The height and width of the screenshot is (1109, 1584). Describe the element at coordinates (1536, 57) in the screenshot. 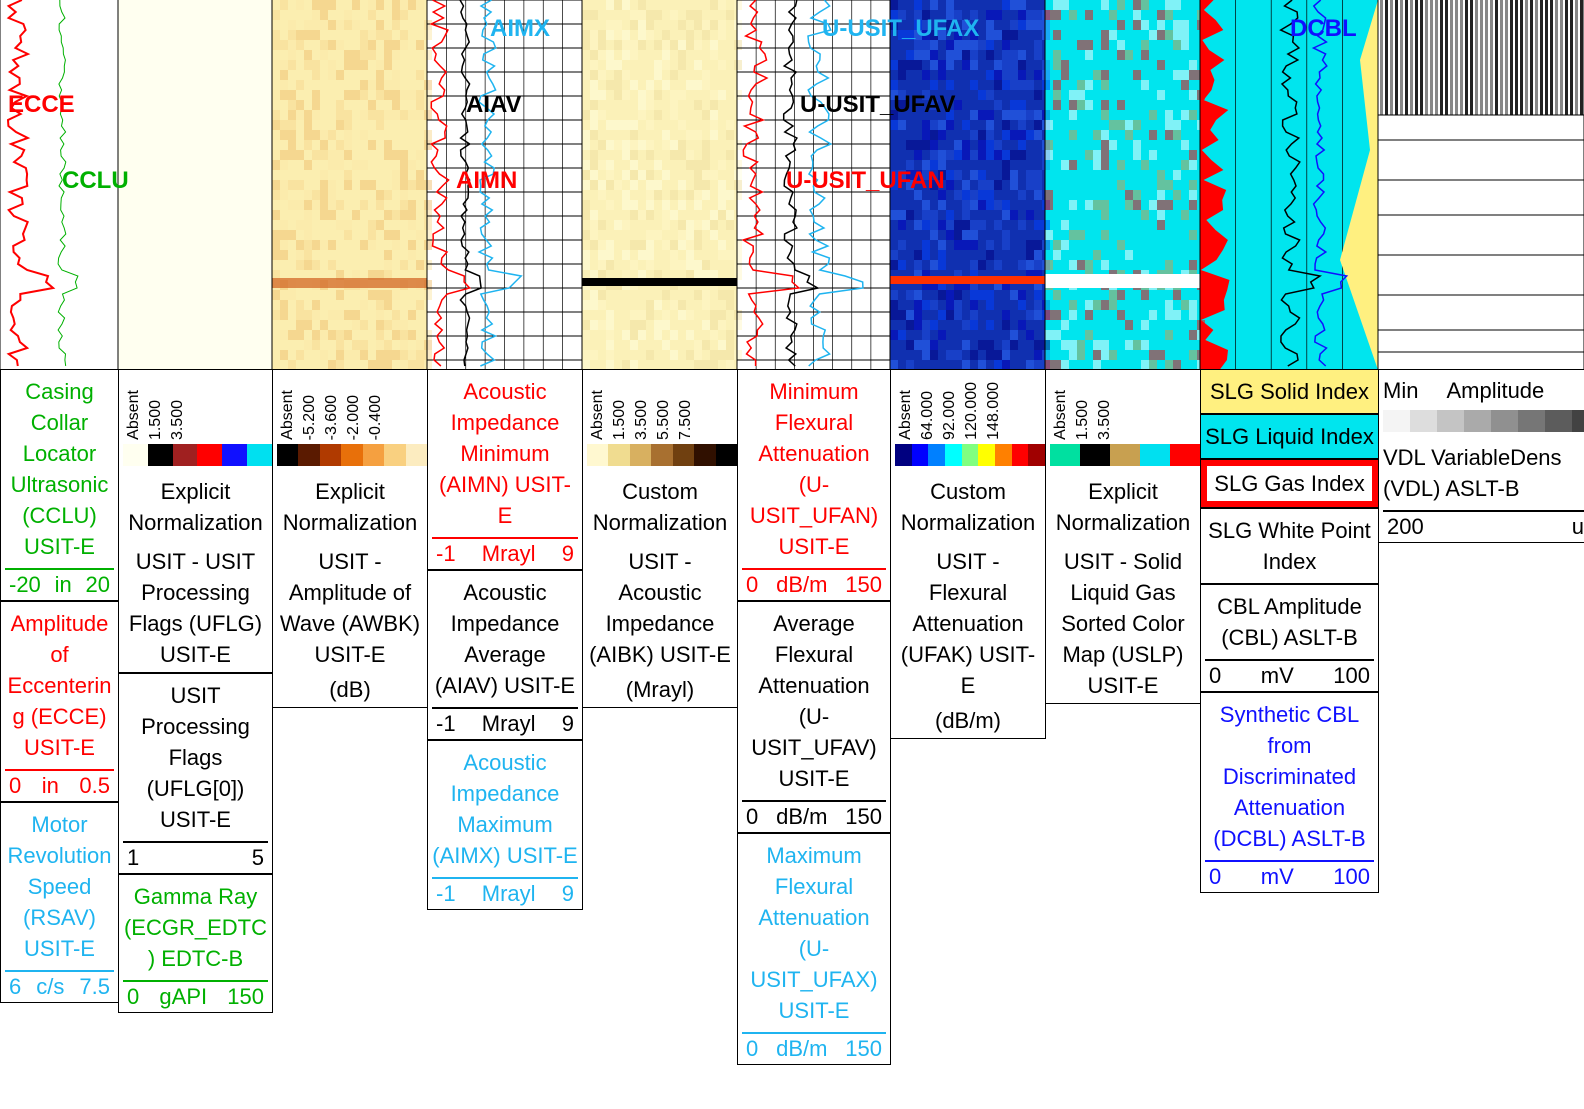

I see `vdl-stripe` at that location.